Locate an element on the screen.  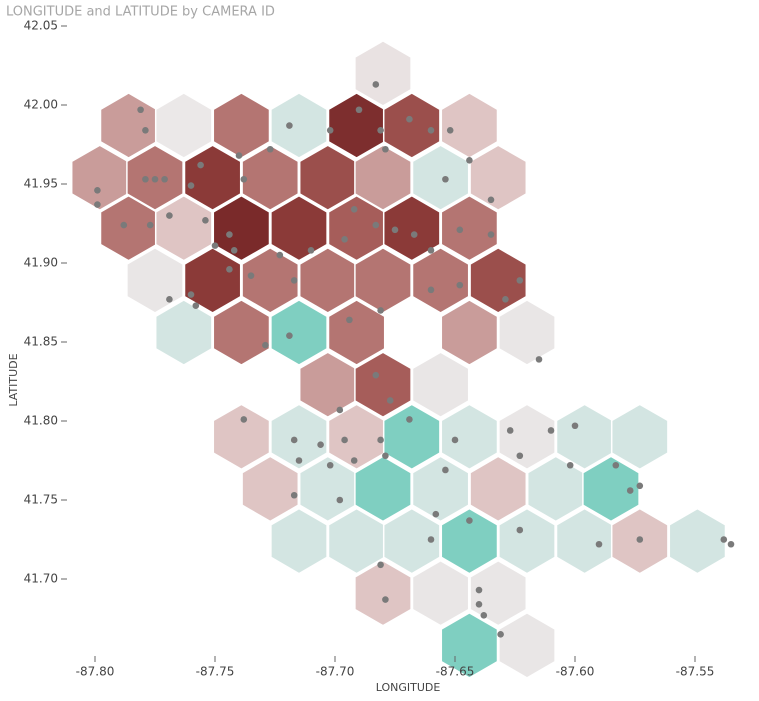
x-tick-label: -87.65 is located at coordinates (455, 672).